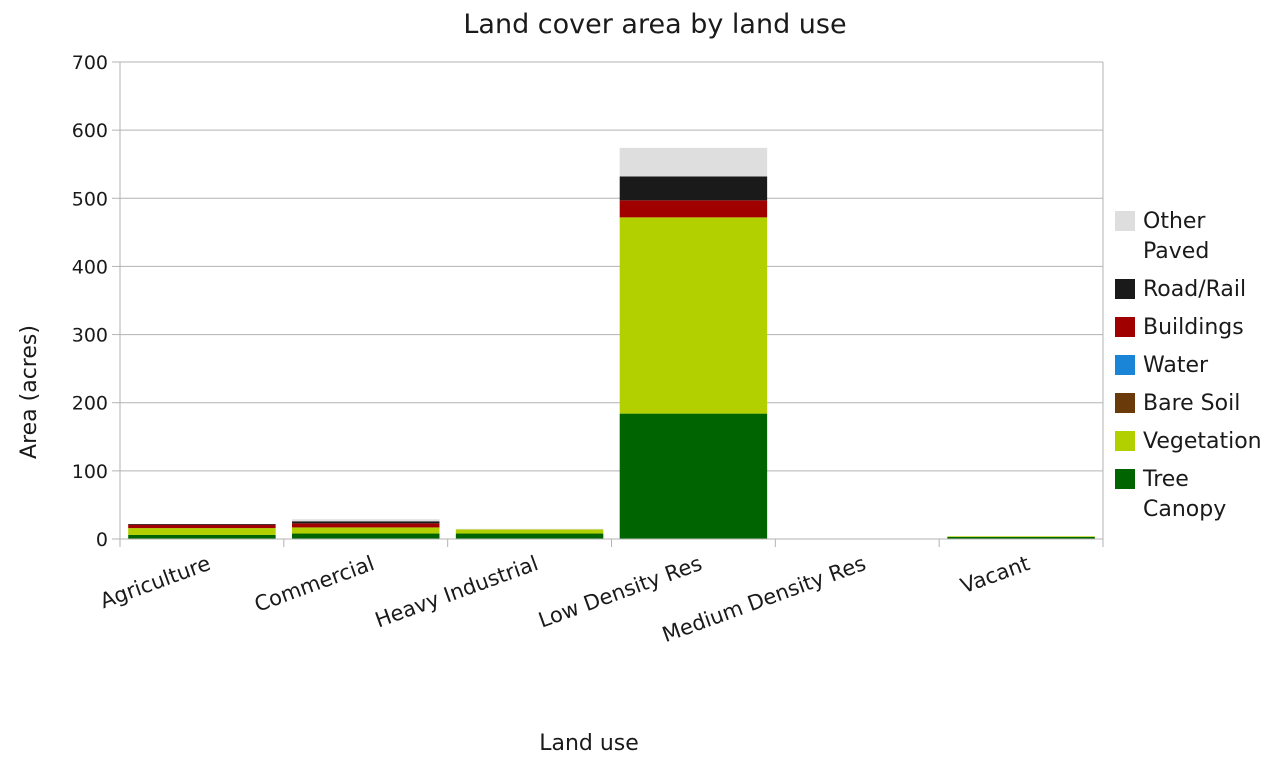  What do you see at coordinates (90, 336) in the screenshot?
I see `y-tick-label: 300` at bounding box center [90, 336].